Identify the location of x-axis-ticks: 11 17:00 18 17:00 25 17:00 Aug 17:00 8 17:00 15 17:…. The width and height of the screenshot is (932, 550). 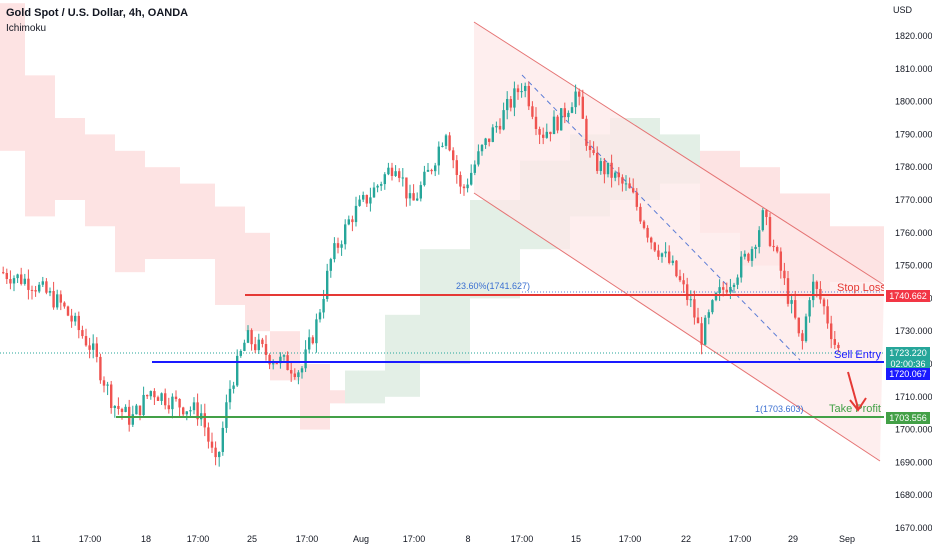
(443, 539).